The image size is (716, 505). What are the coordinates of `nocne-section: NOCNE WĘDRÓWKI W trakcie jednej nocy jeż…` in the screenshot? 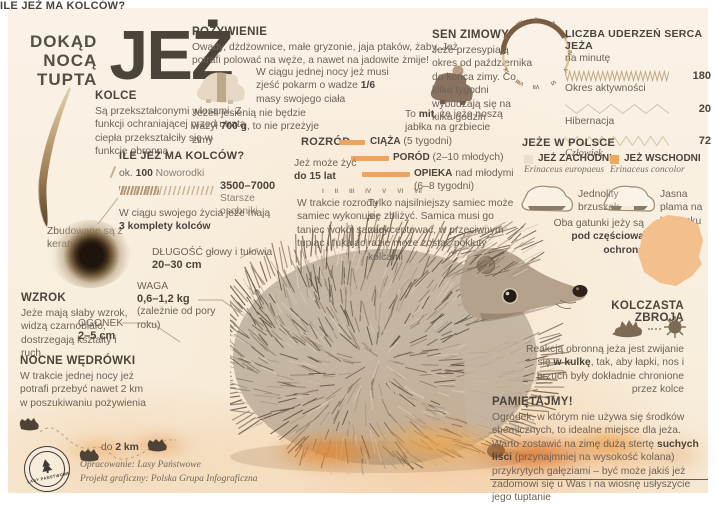 It's located at (85, 382).